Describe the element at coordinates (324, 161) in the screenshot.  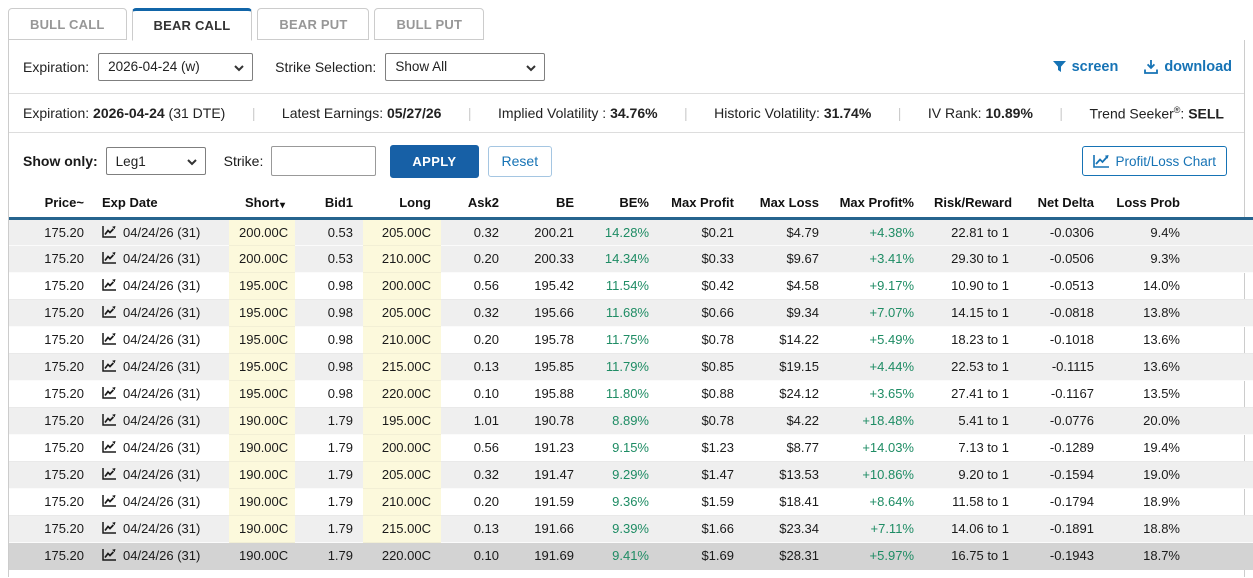
I see `strike-input` at that location.